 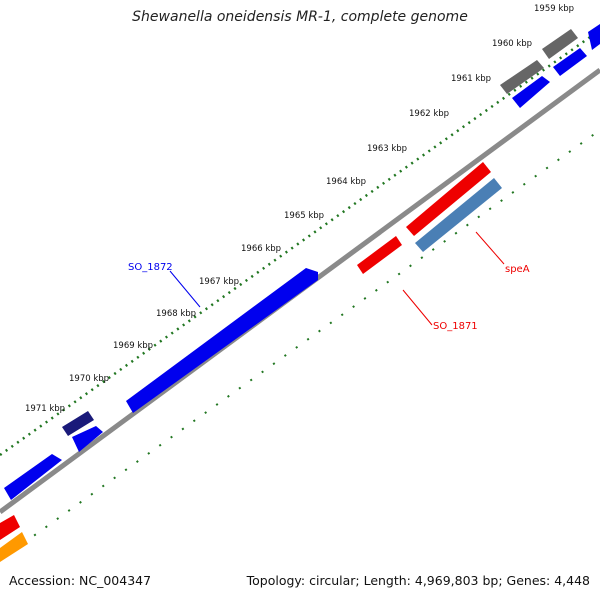 I want to click on gene-so1871, so click(x=379, y=255).